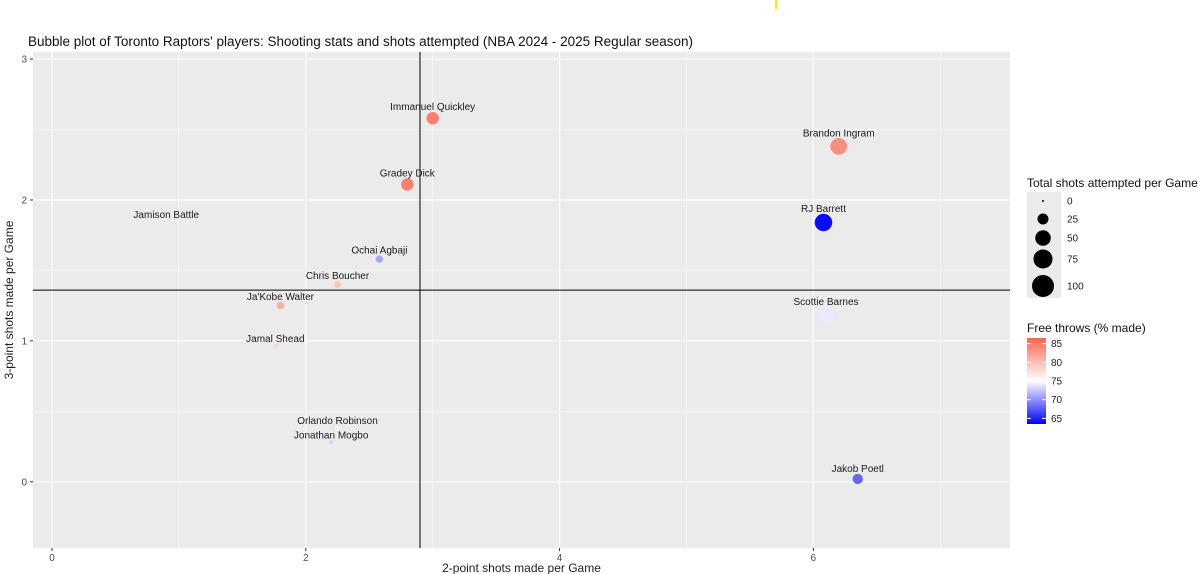 This screenshot has height=574, width=1200. I want to click on y-tick-label: 2, so click(24, 200).